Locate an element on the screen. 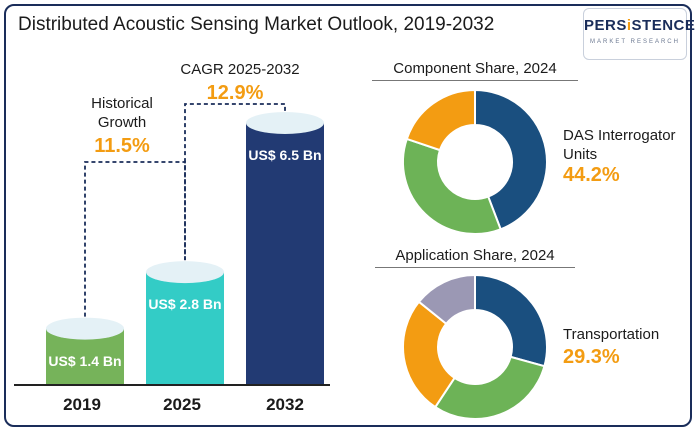 This screenshot has width=700, height=435. bar-2032 is located at coordinates (285, 254).